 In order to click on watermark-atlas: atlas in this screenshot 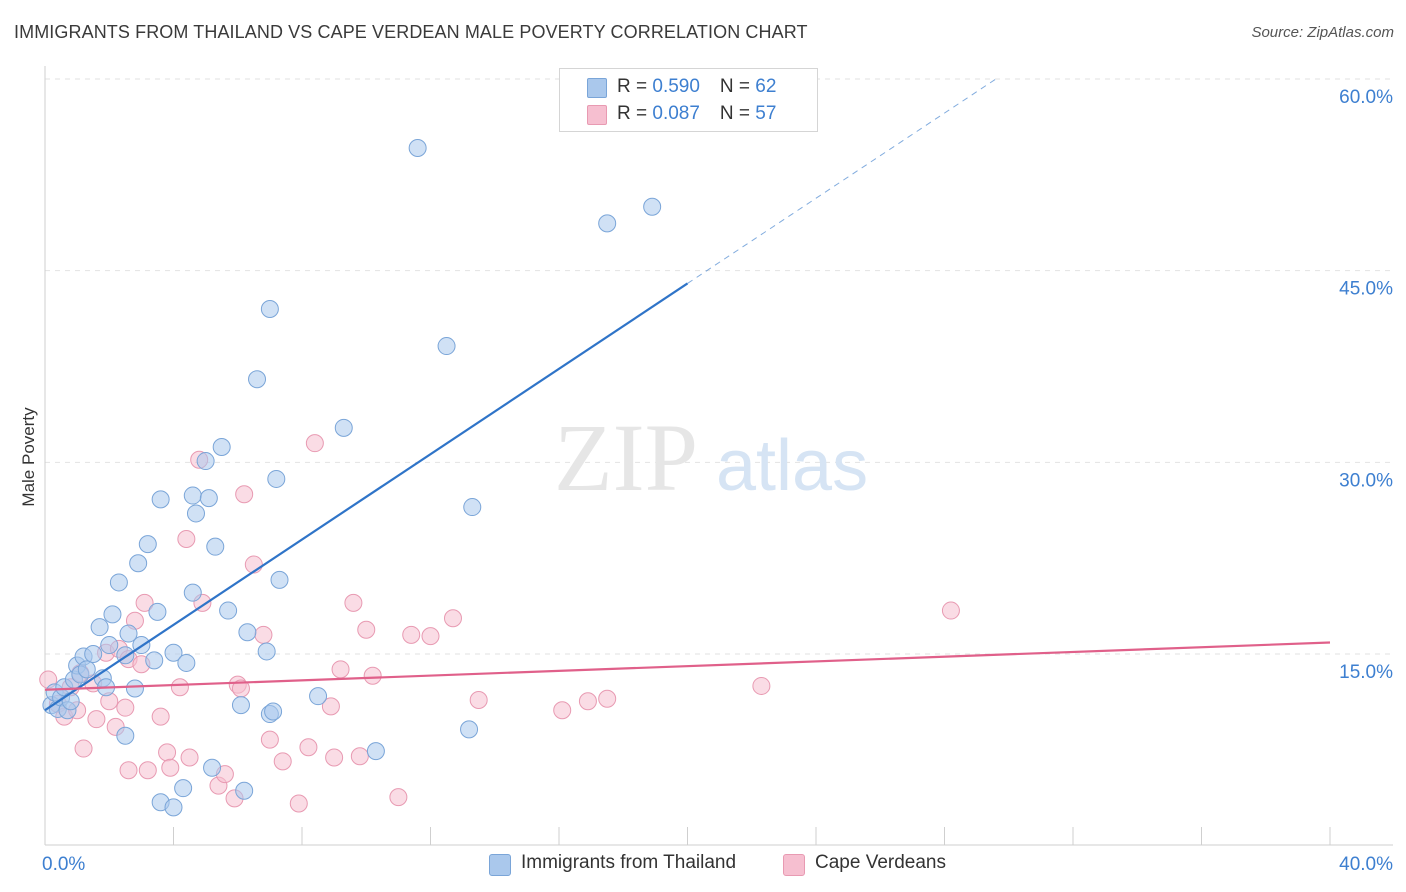, I will do `click(792, 466)`.